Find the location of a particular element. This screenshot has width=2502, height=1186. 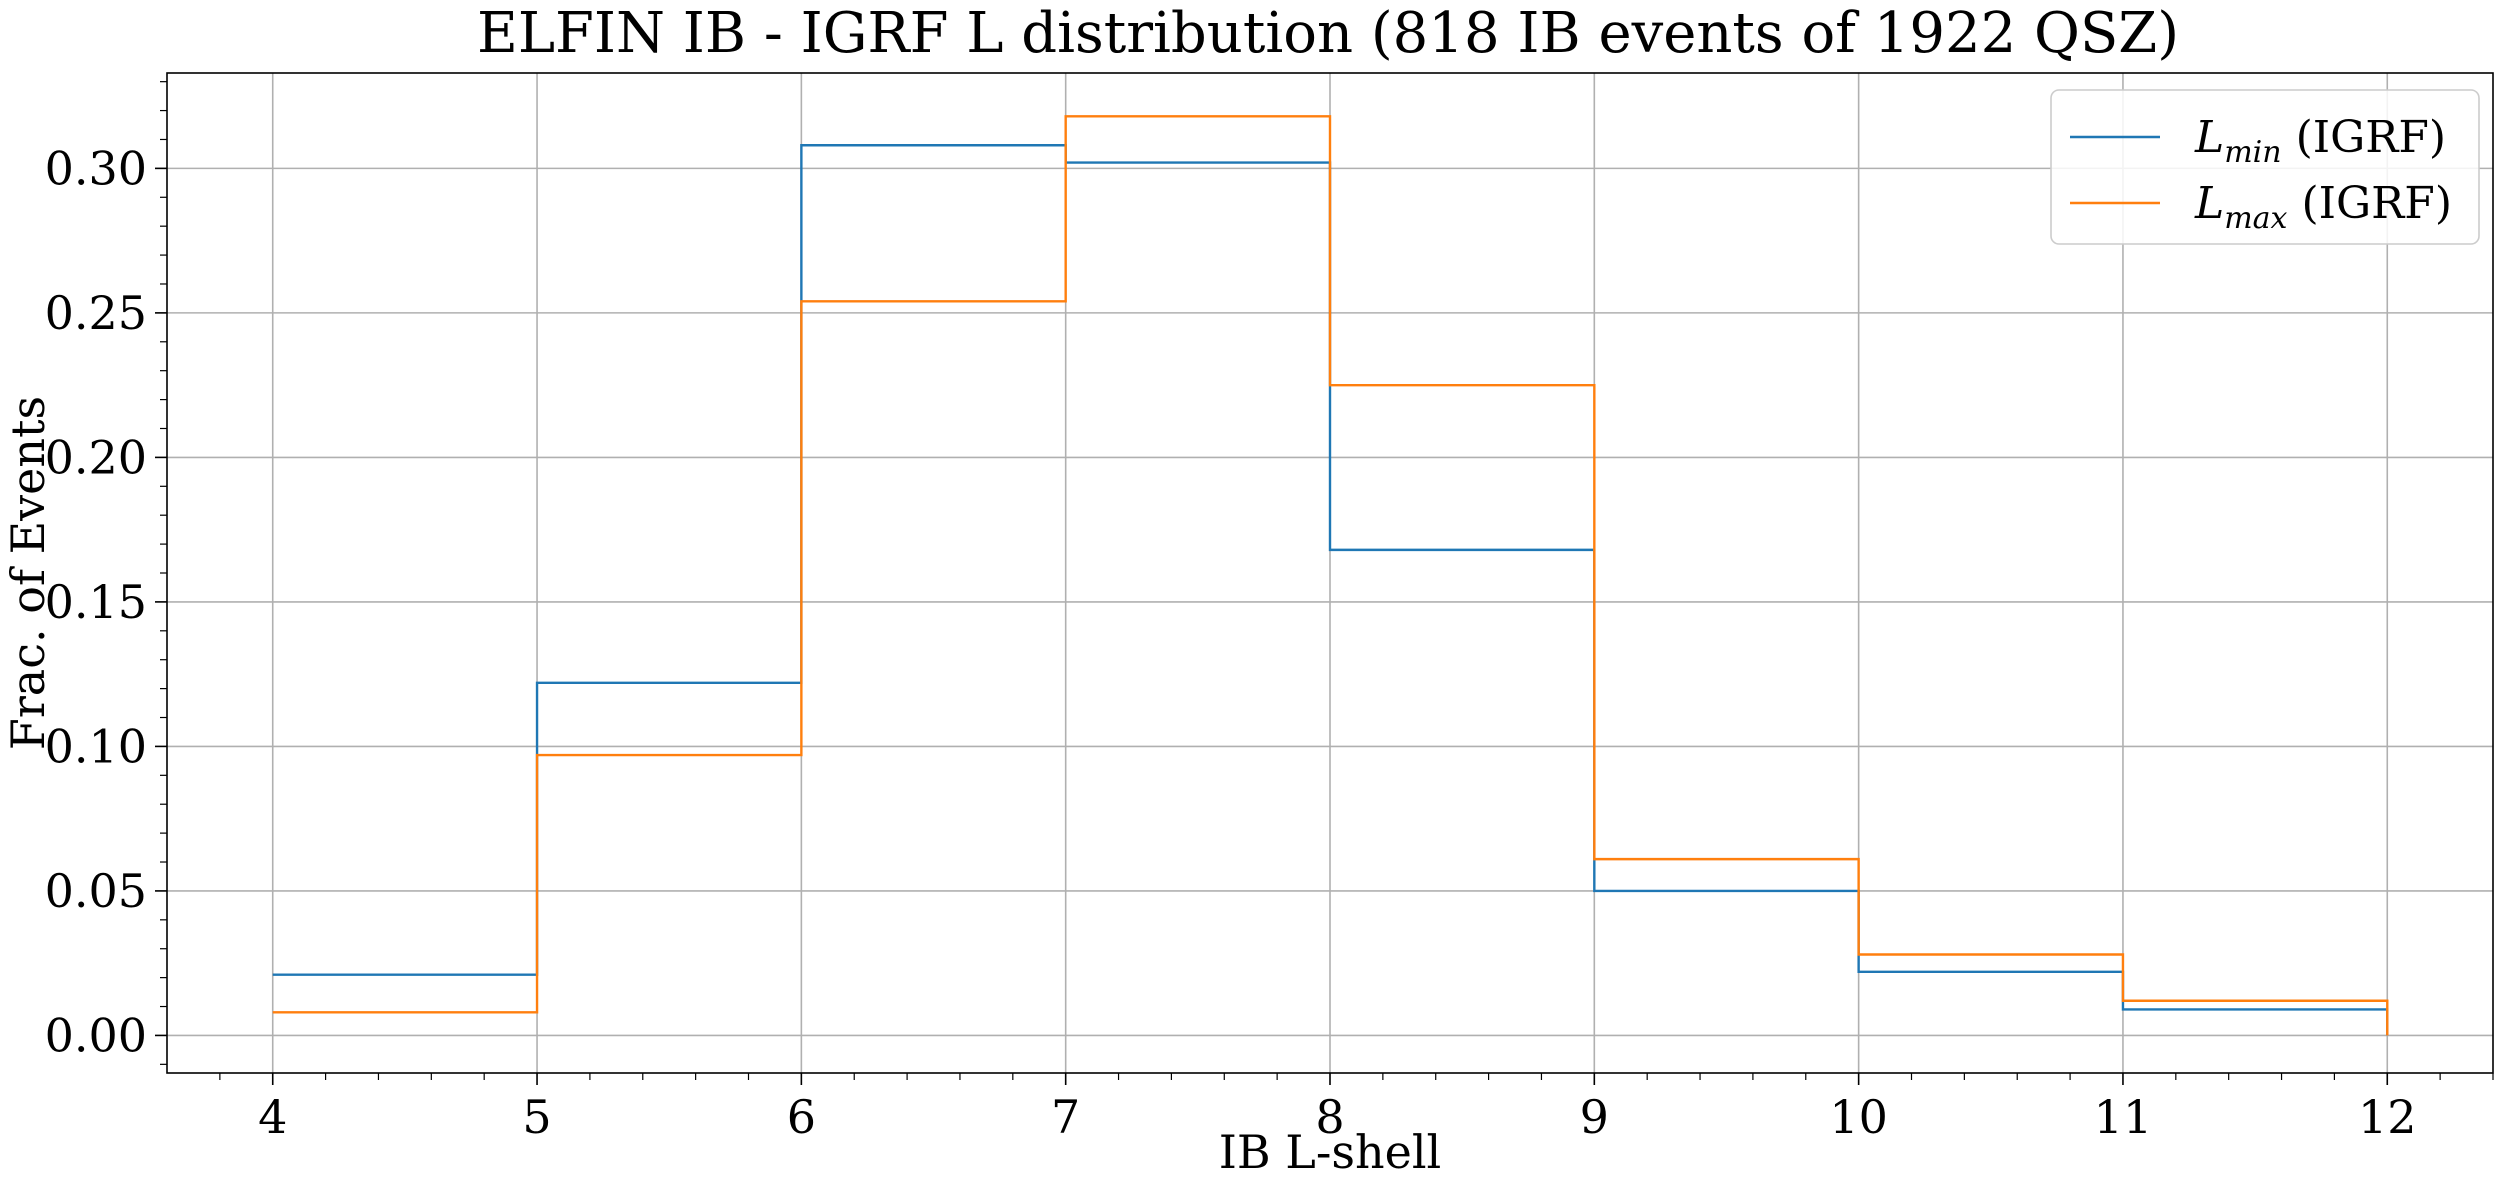

x-tick-label-1: 5 is located at coordinates (536, 1117).